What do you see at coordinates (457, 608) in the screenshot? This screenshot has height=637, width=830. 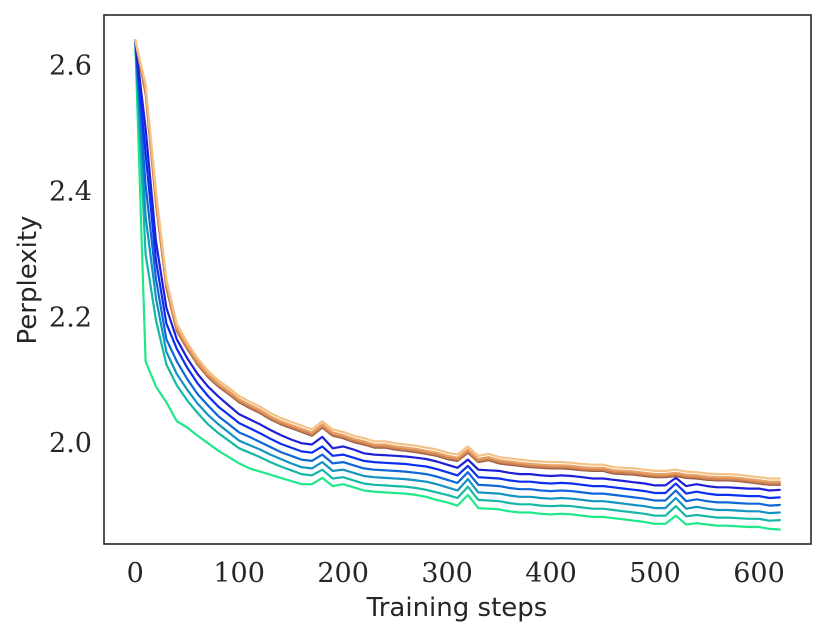 I see `x-axis-label: Training steps` at bounding box center [457, 608].